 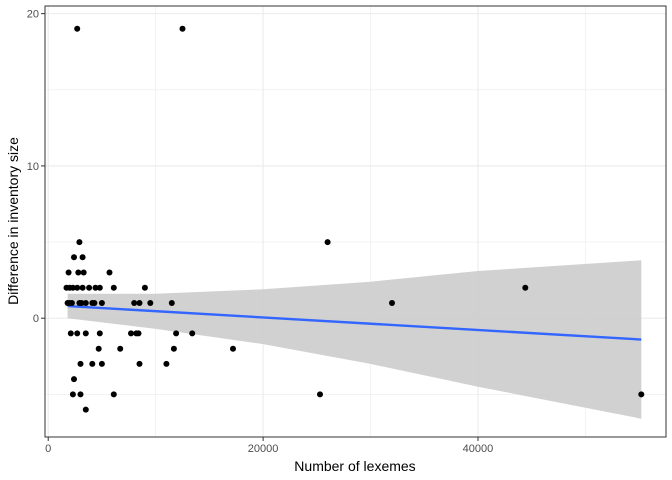 I want to click on x-tick-label: 20000, so click(x=263, y=449).